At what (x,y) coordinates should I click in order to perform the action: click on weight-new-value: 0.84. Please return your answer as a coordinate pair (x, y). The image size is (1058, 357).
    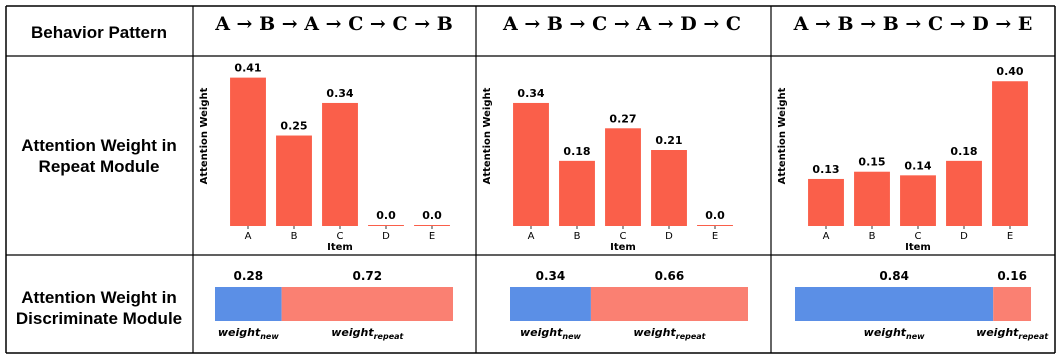
    Looking at the image, I should click on (894, 276).